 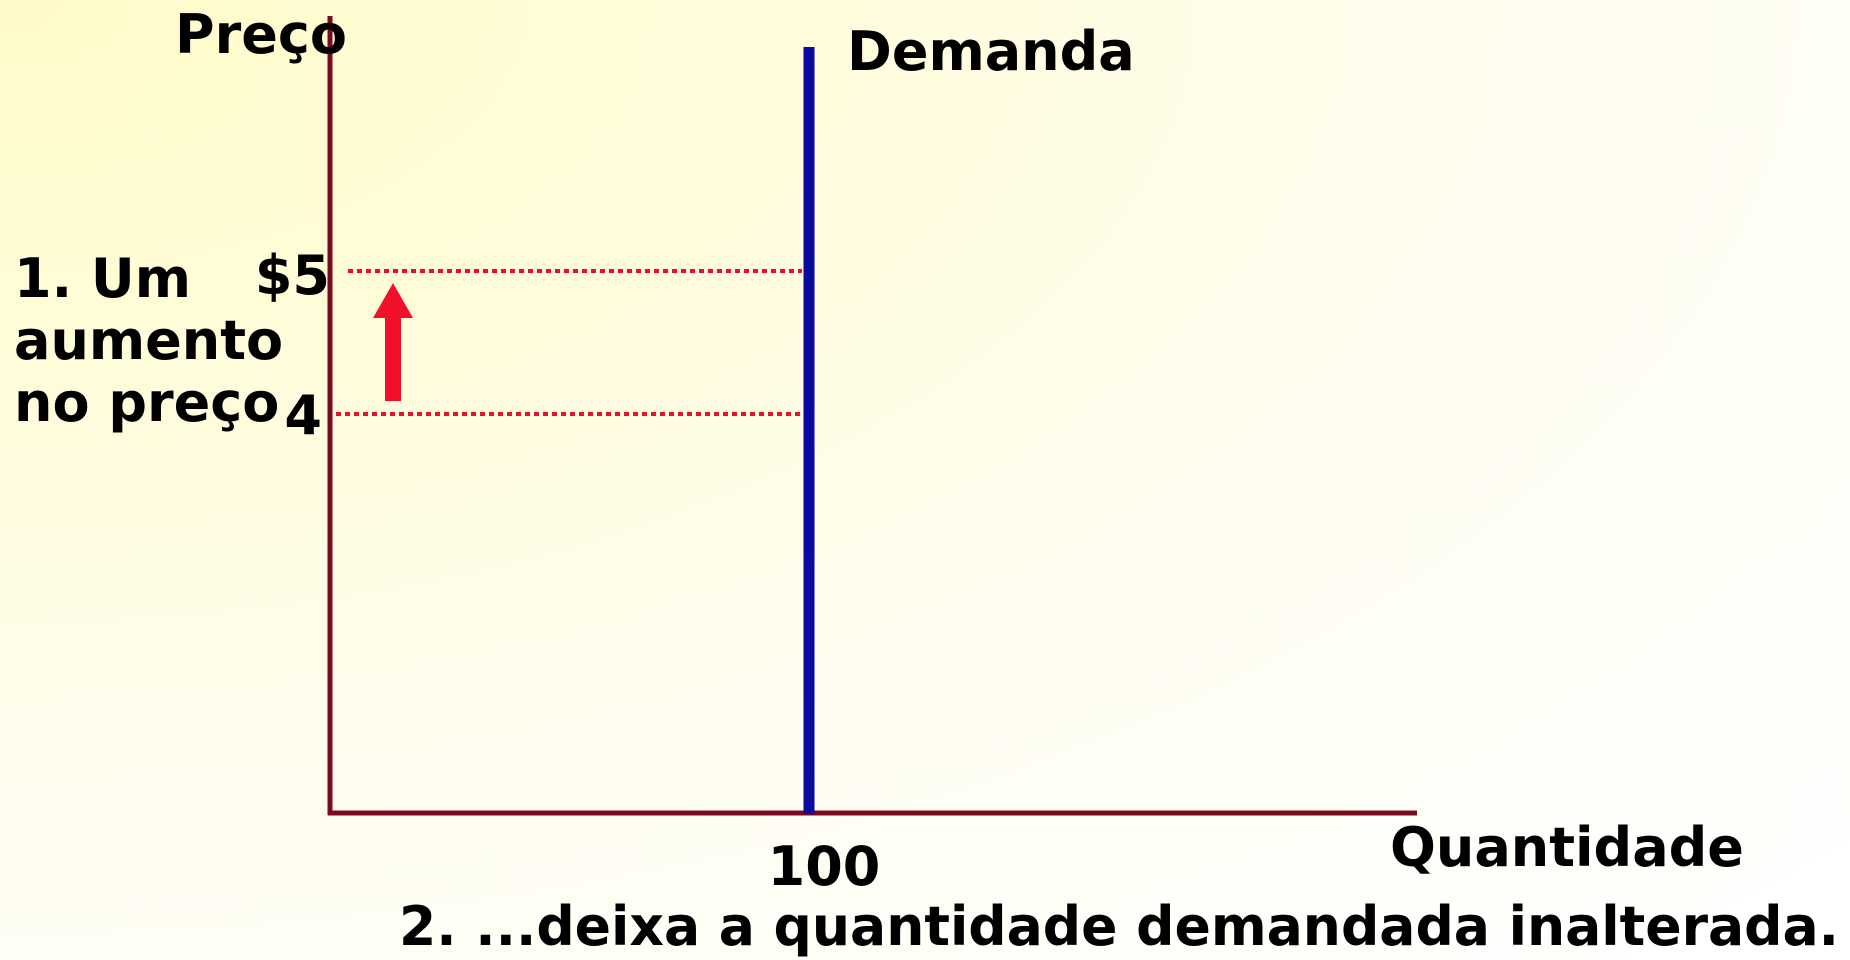 What do you see at coordinates (824, 866) in the screenshot?
I see `quantity-label: 100` at bounding box center [824, 866].